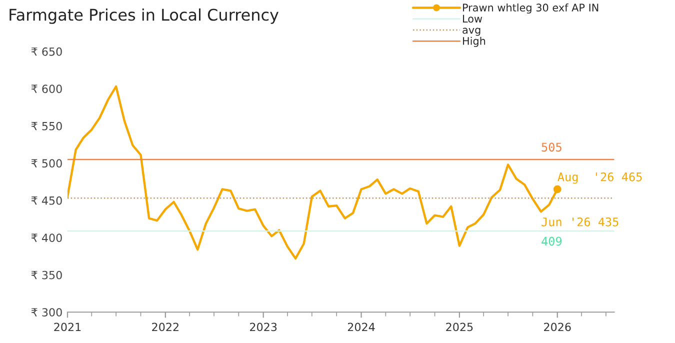 The height and width of the screenshot is (343, 675). I want to click on legend-label: Low, so click(472, 18).